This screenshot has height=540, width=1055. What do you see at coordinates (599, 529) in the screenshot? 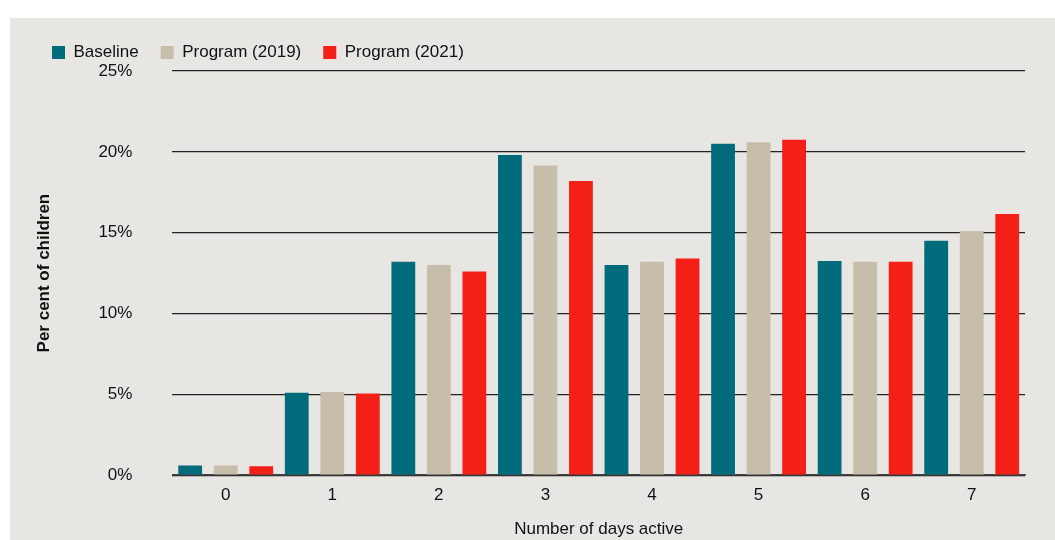
I see `x-axis-title: Number of days active` at bounding box center [599, 529].